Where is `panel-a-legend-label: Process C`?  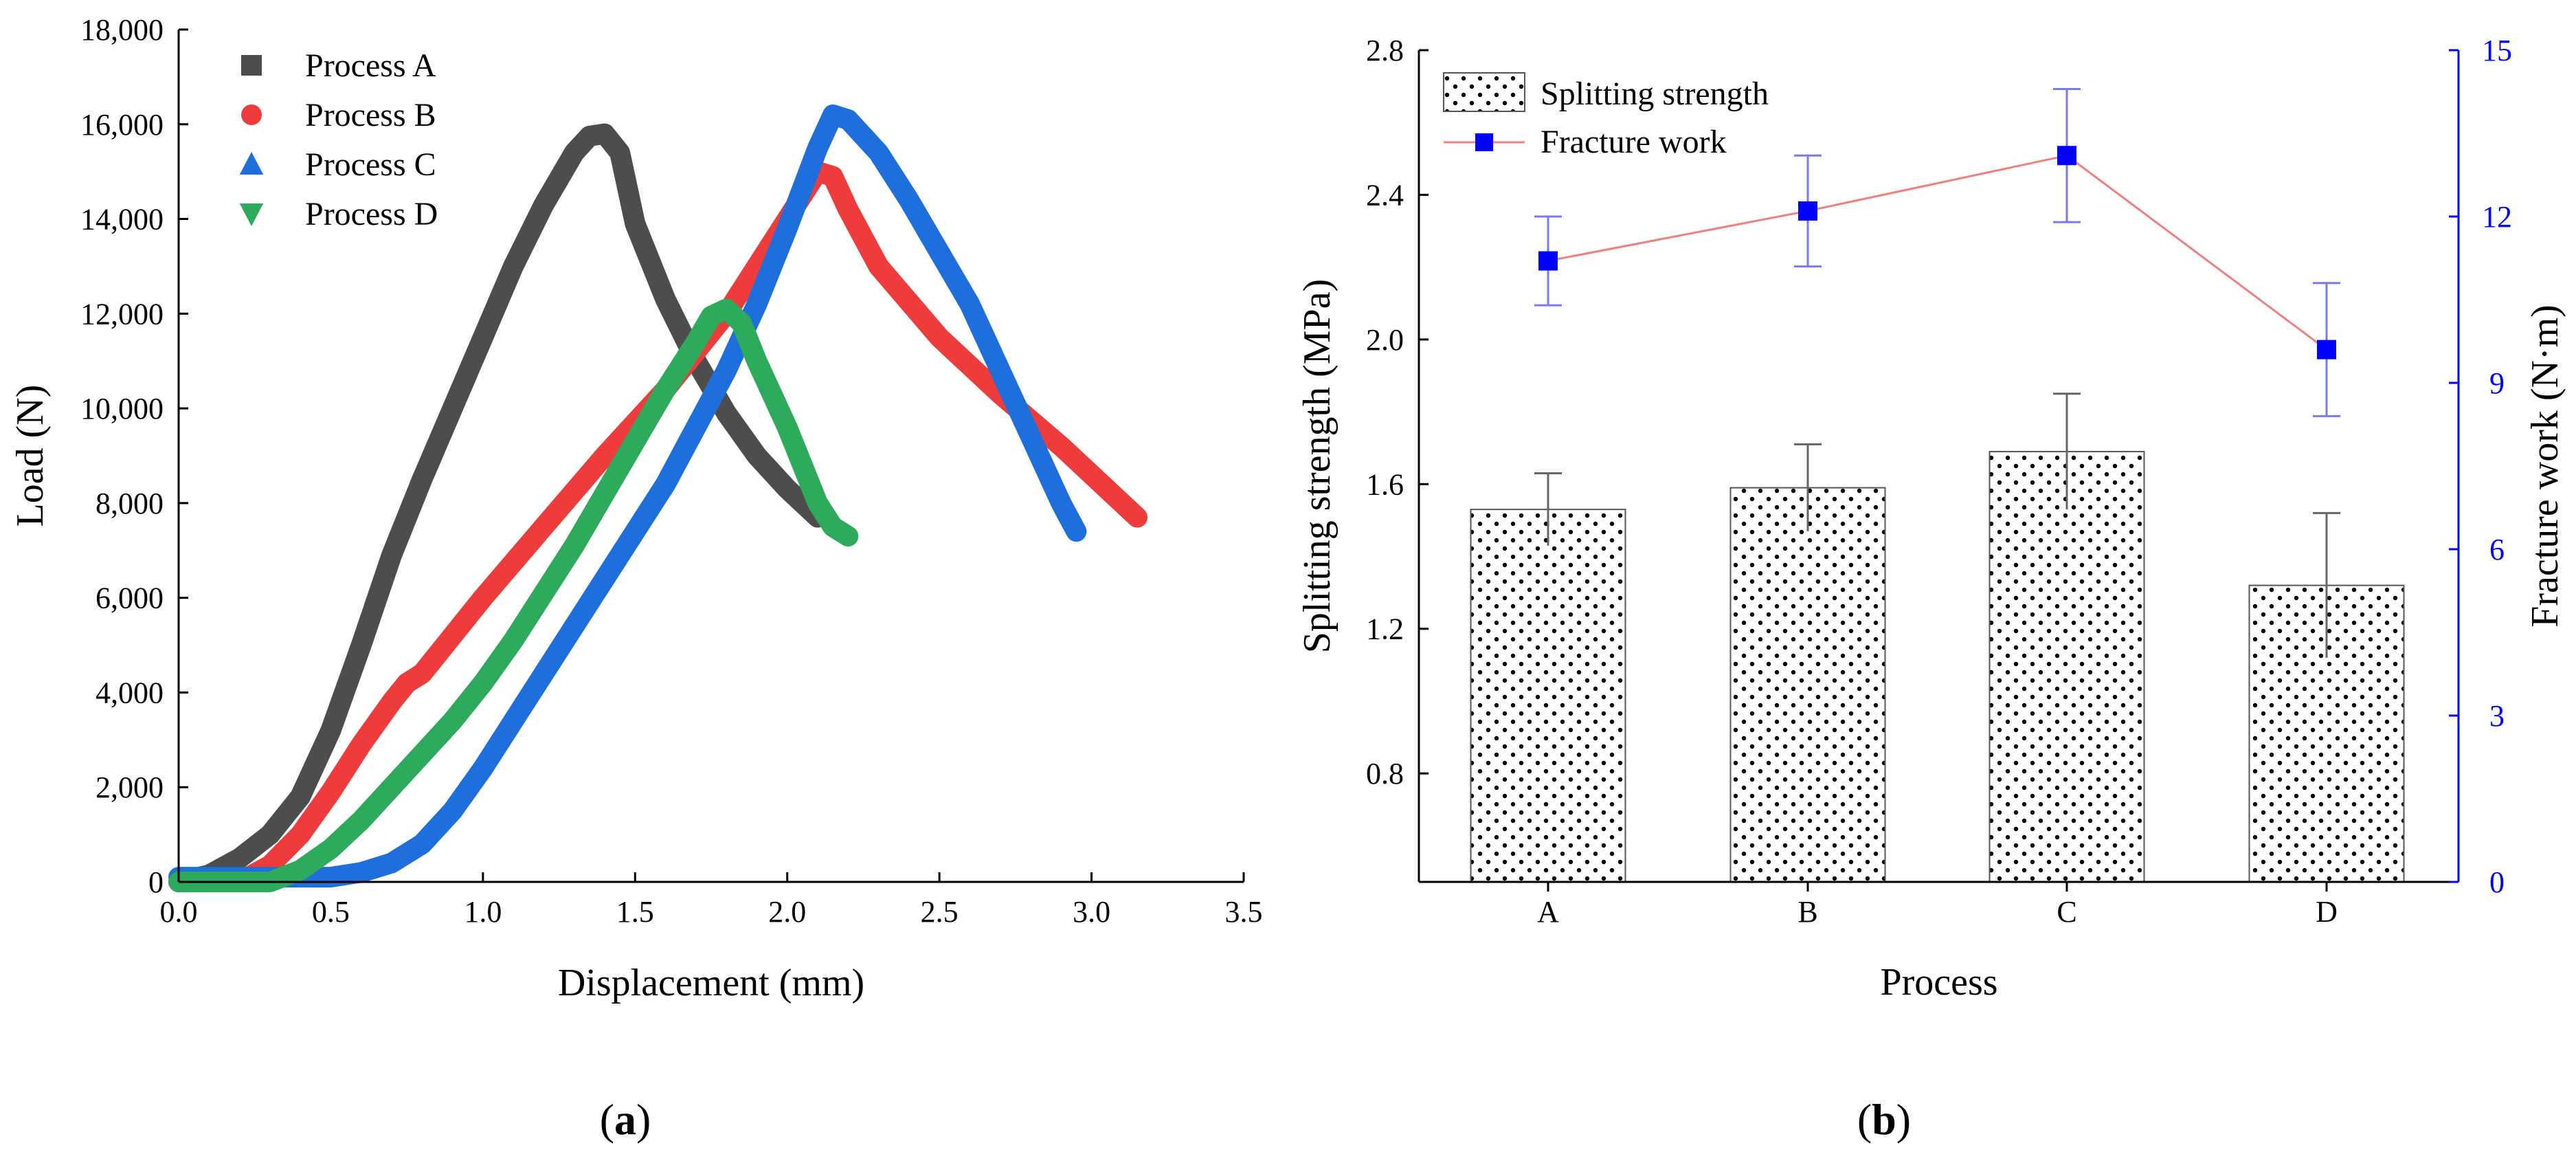
panel-a-legend-label: Process C is located at coordinates (370, 165).